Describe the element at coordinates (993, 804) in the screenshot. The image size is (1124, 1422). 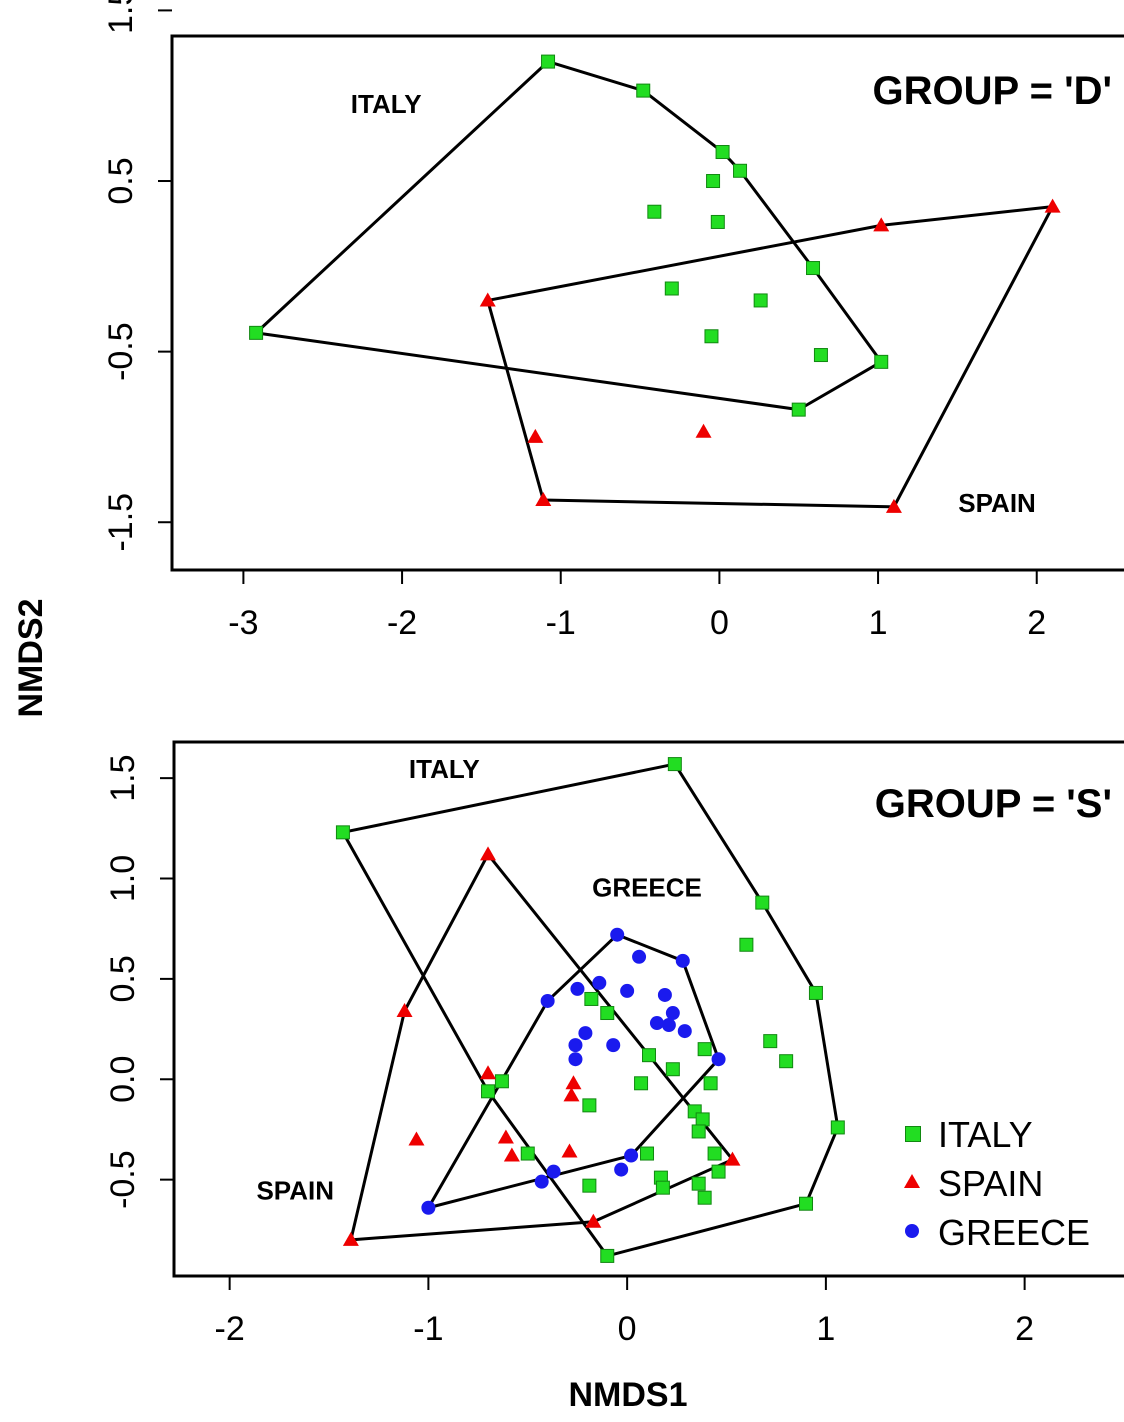
I see `group-title: GROUP = 'S'` at that location.